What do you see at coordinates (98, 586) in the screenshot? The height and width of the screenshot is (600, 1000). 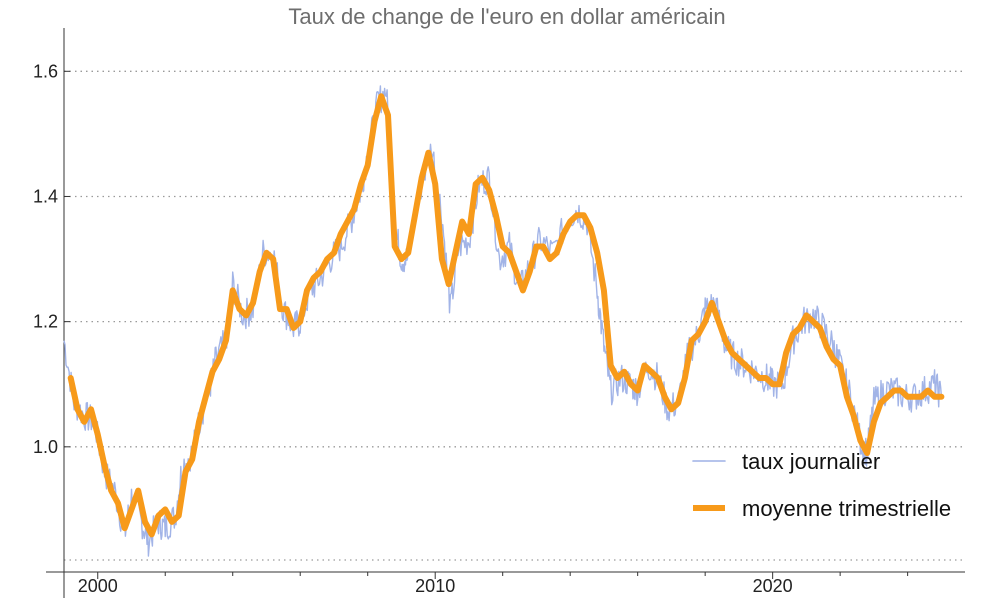 I see `x-tick-label-0: 2000` at bounding box center [98, 586].